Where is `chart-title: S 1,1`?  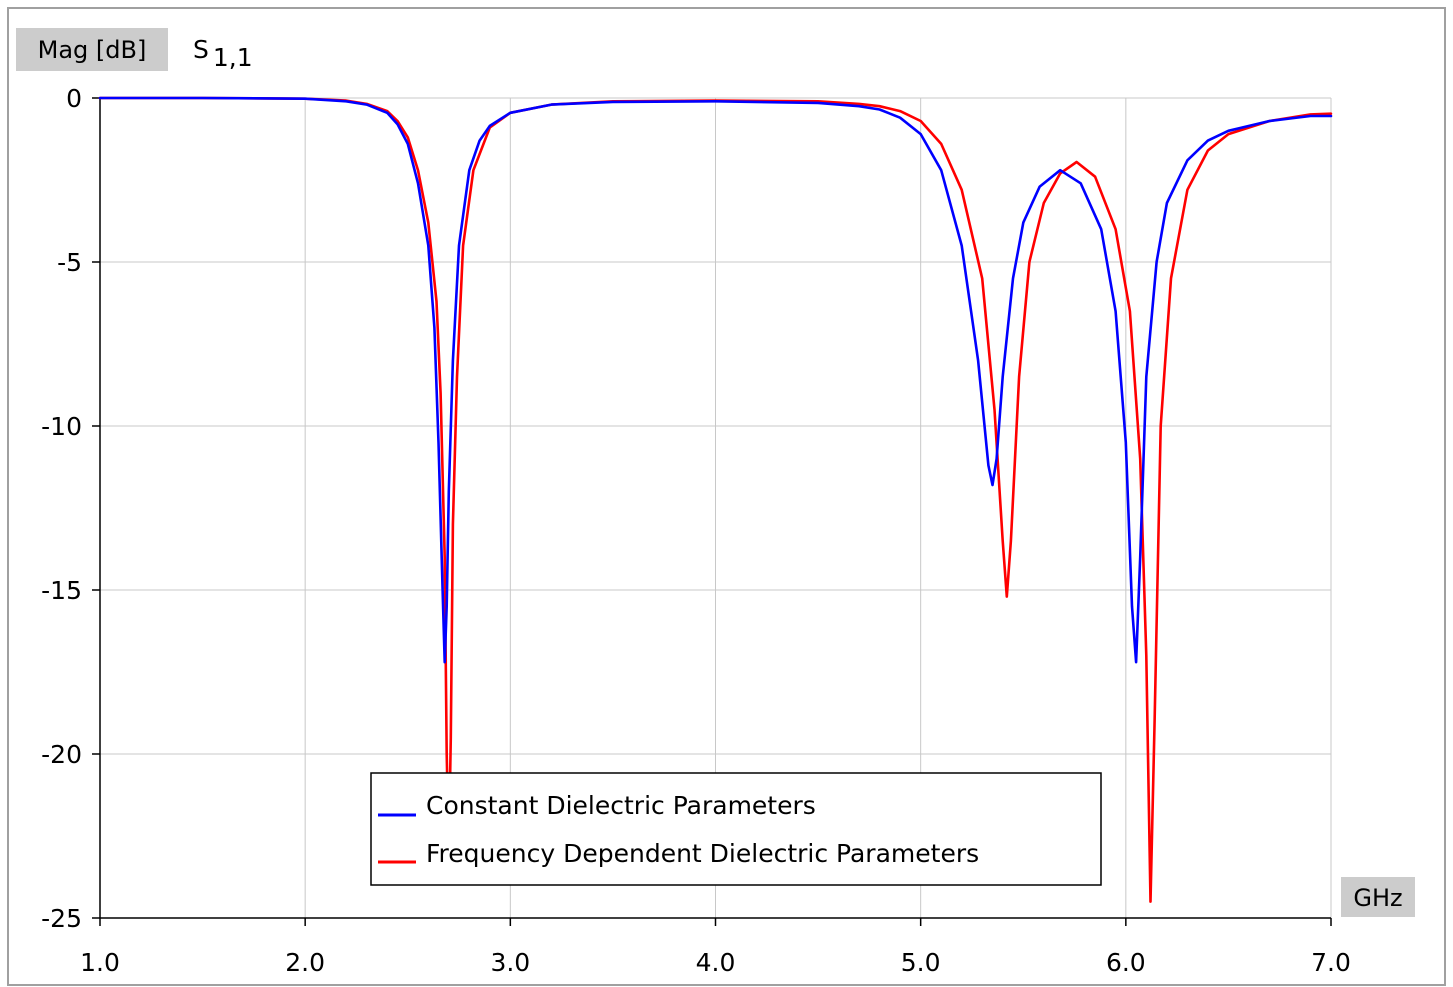
chart-title: S 1,1 is located at coordinates (223, 53).